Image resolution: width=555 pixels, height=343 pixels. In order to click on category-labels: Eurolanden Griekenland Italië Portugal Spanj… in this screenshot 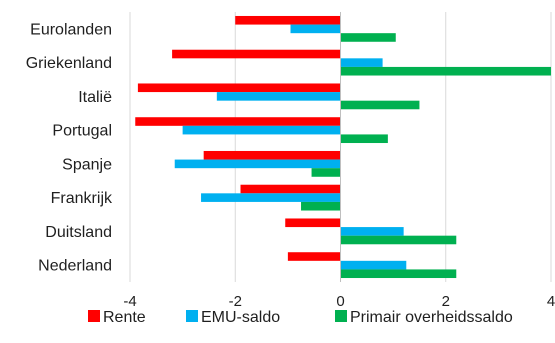, I will do `click(69, 147)`.